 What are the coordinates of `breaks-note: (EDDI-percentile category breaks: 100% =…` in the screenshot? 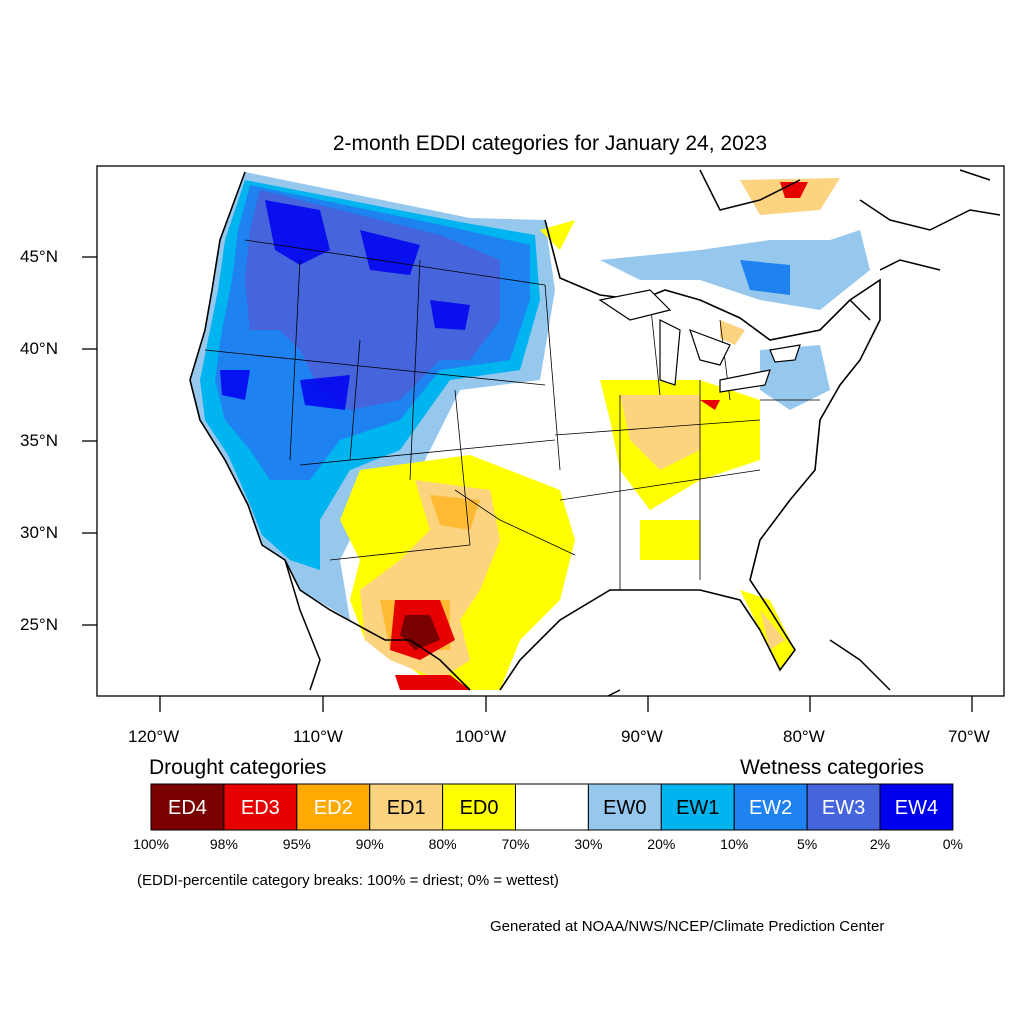 It's located at (348, 880).